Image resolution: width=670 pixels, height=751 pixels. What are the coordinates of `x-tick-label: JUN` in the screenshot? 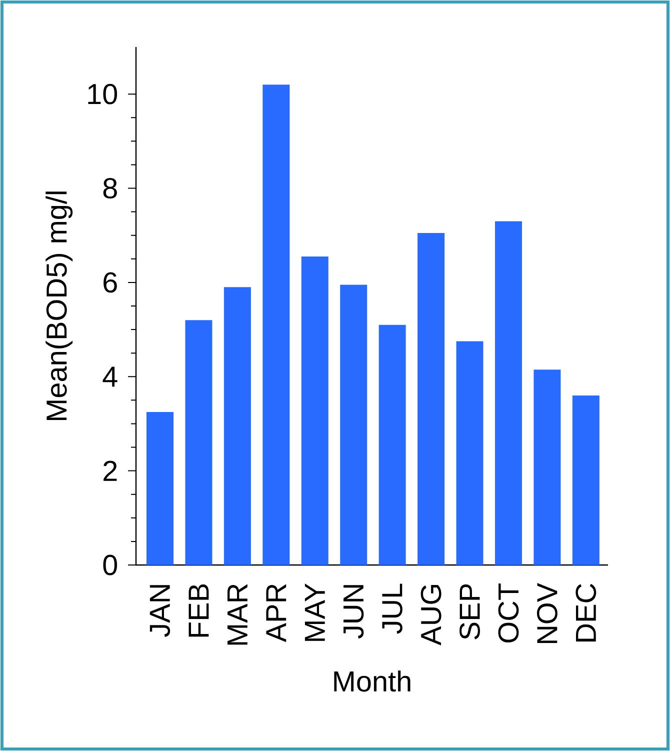 It's located at (354, 612).